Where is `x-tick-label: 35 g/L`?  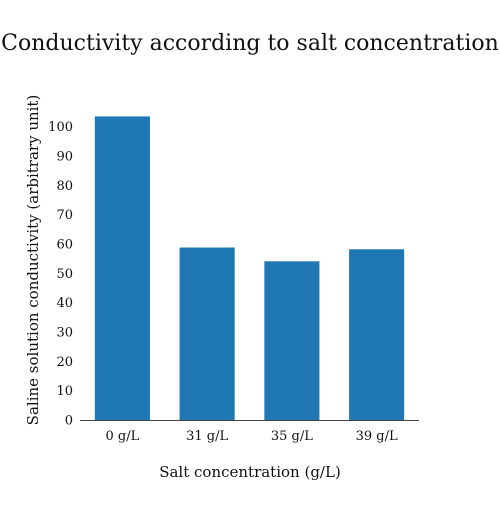
x-tick-label: 35 g/L is located at coordinates (292, 436).